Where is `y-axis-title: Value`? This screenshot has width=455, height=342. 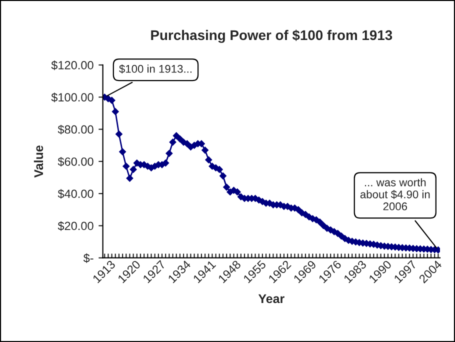
y-axis-title: Value is located at coordinates (39, 162).